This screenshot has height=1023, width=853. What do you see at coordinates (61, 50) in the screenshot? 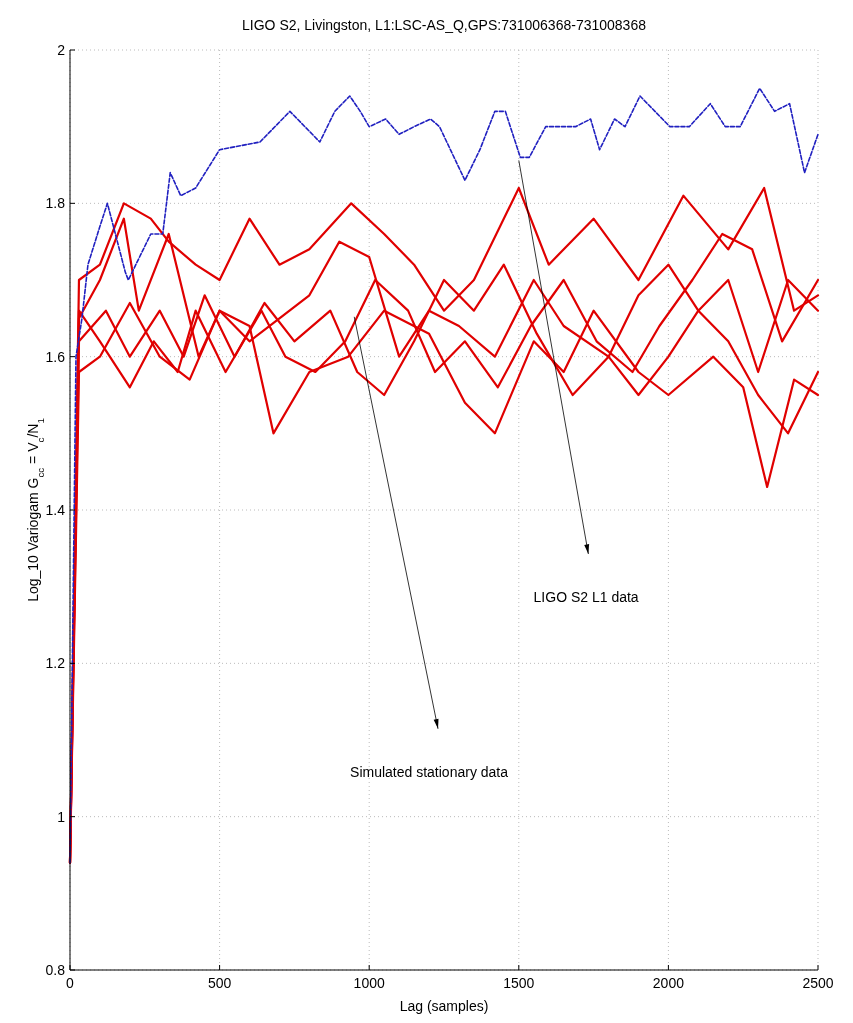
I see `y-tick-label: 2` at bounding box center [61, 50].